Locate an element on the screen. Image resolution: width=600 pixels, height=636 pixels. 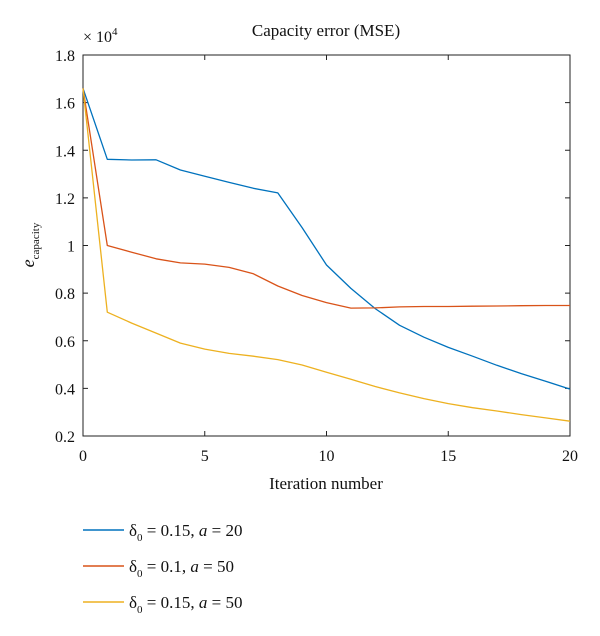
y-multiplier-text: × 10 is located at coordinates (97, 37).